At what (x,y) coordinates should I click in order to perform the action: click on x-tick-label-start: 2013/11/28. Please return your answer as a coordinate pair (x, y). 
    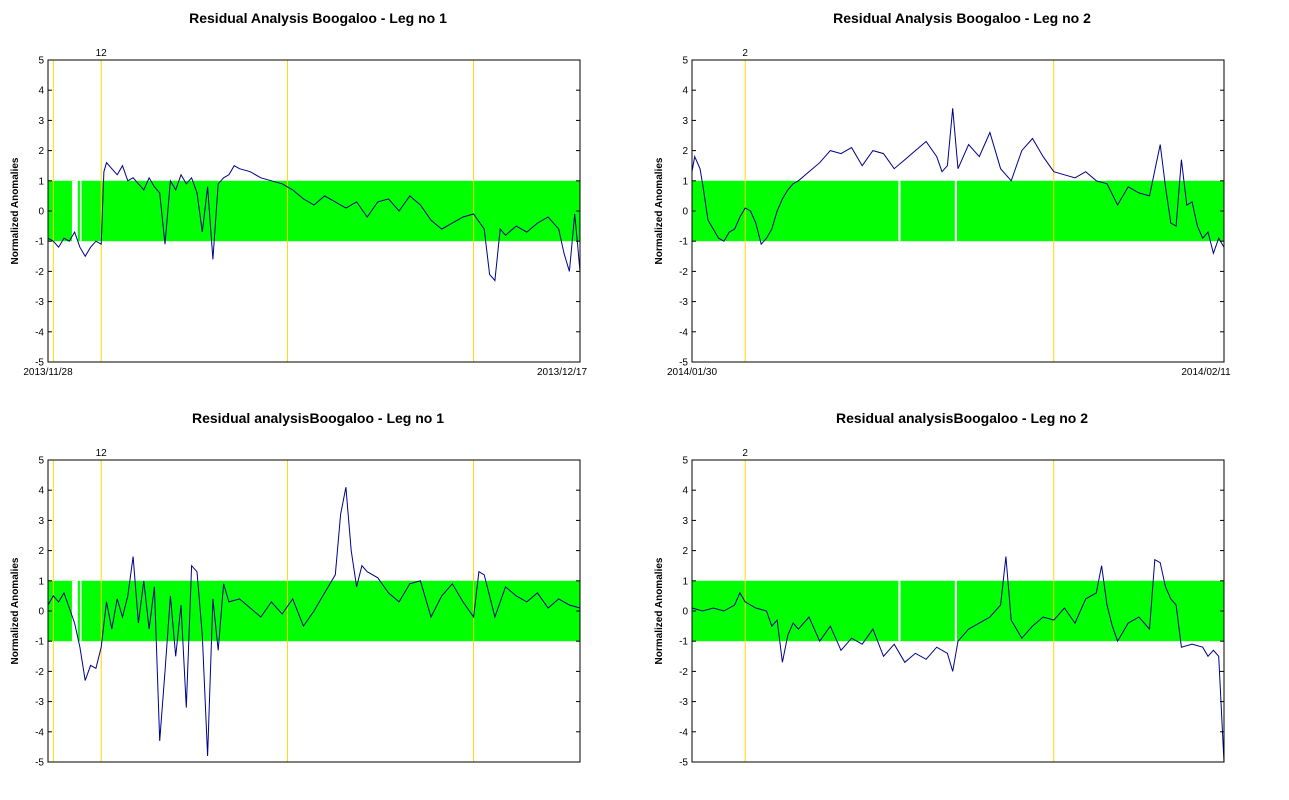
    Looking at the image, I should click on (48, 372).